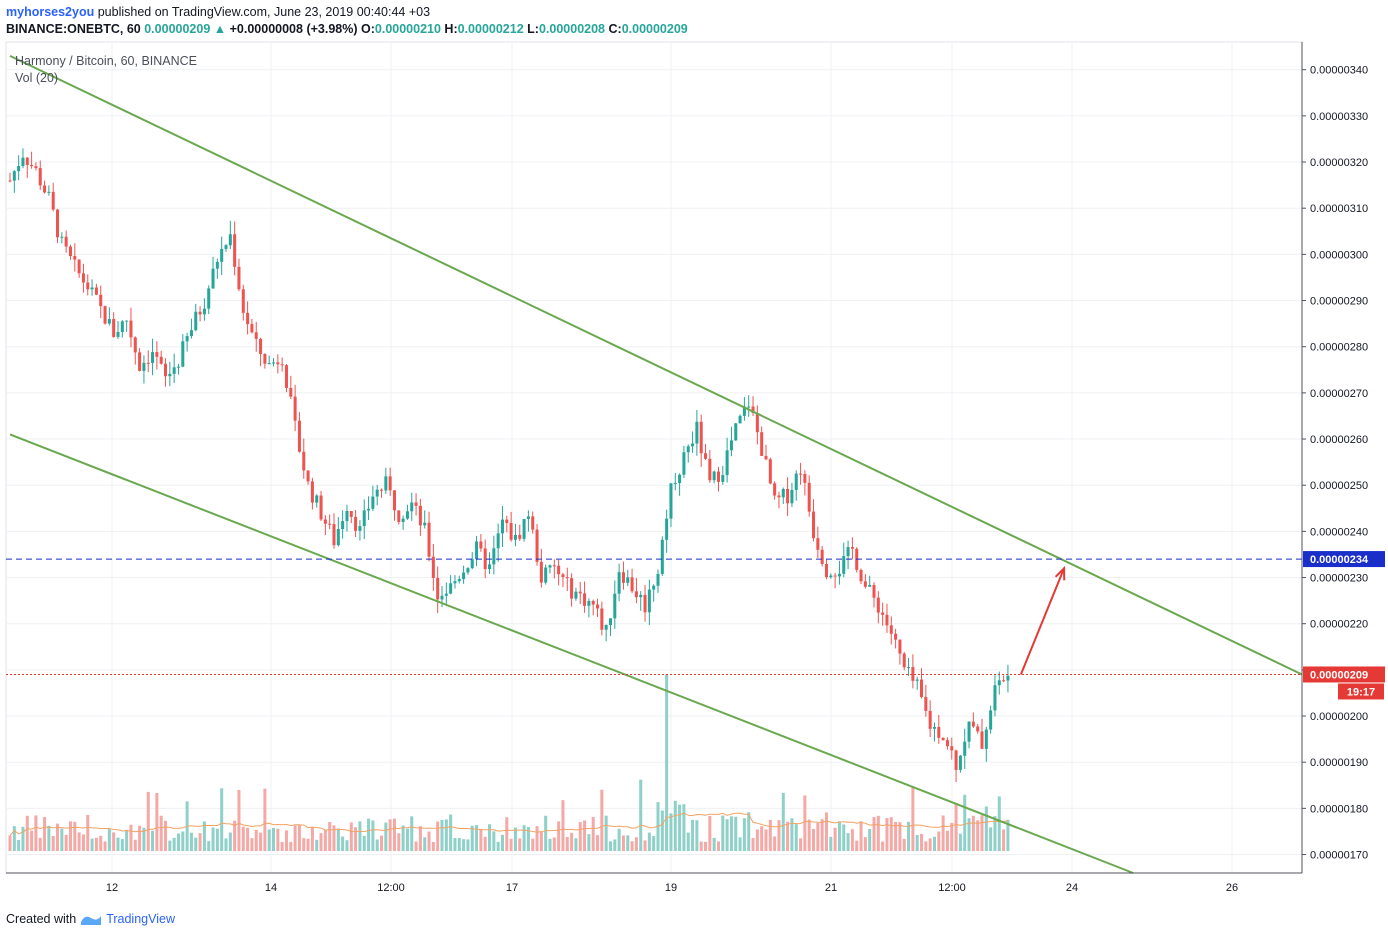 This screenshot has height=938, width=1388. What do you see at coordinates (1339, 440) in the screenshot?
I see `y-tick-label: 0.00000260` at bounding box center [1339, 440].